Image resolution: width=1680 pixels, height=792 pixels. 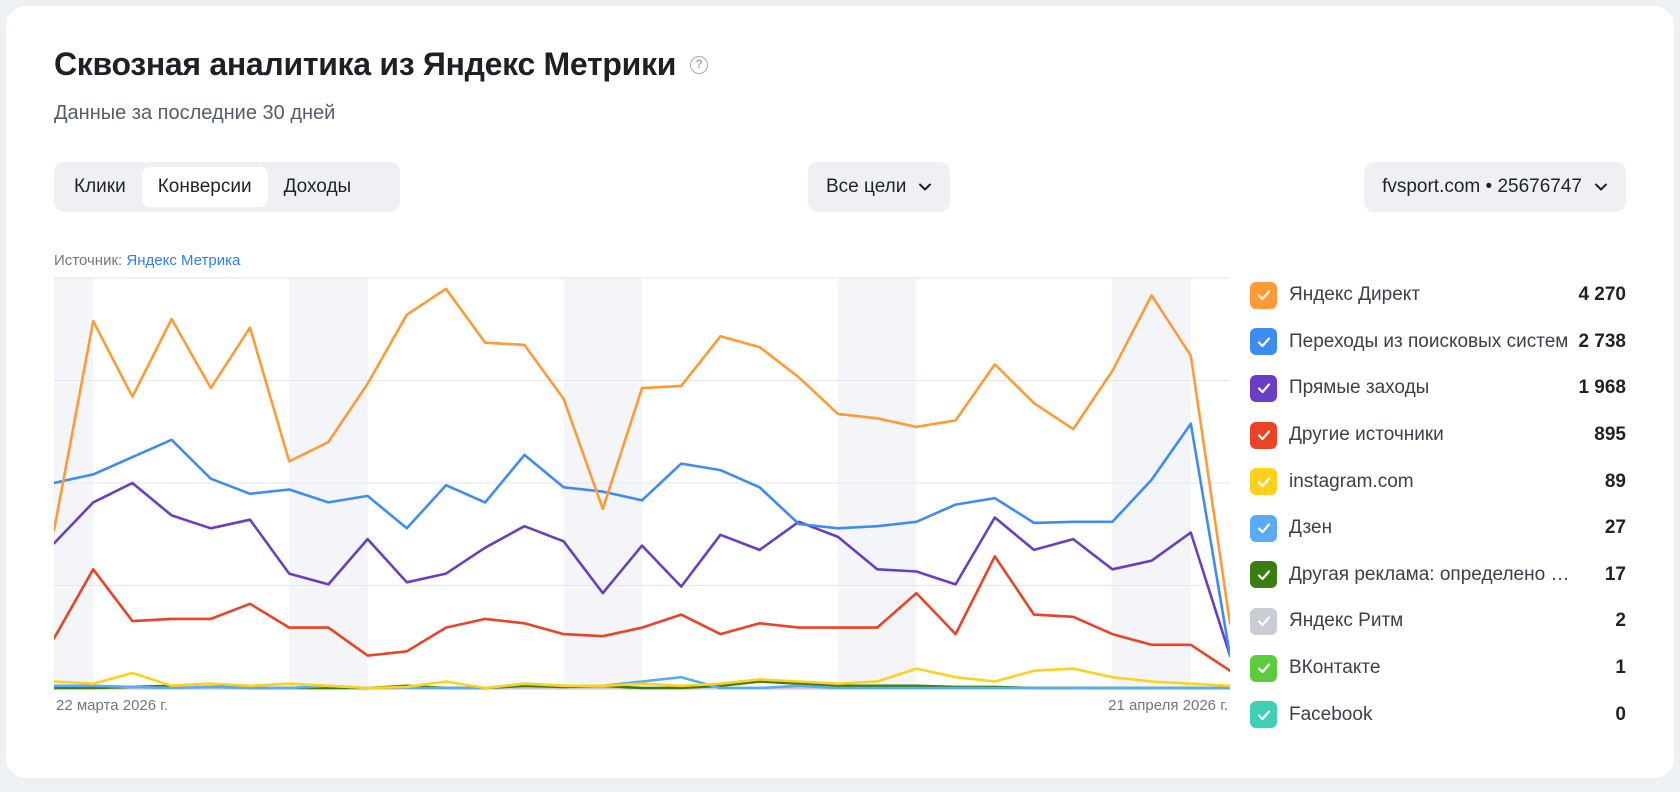 I want to click on legend-item: instagram.com 89, so click(x=1438, y=481).